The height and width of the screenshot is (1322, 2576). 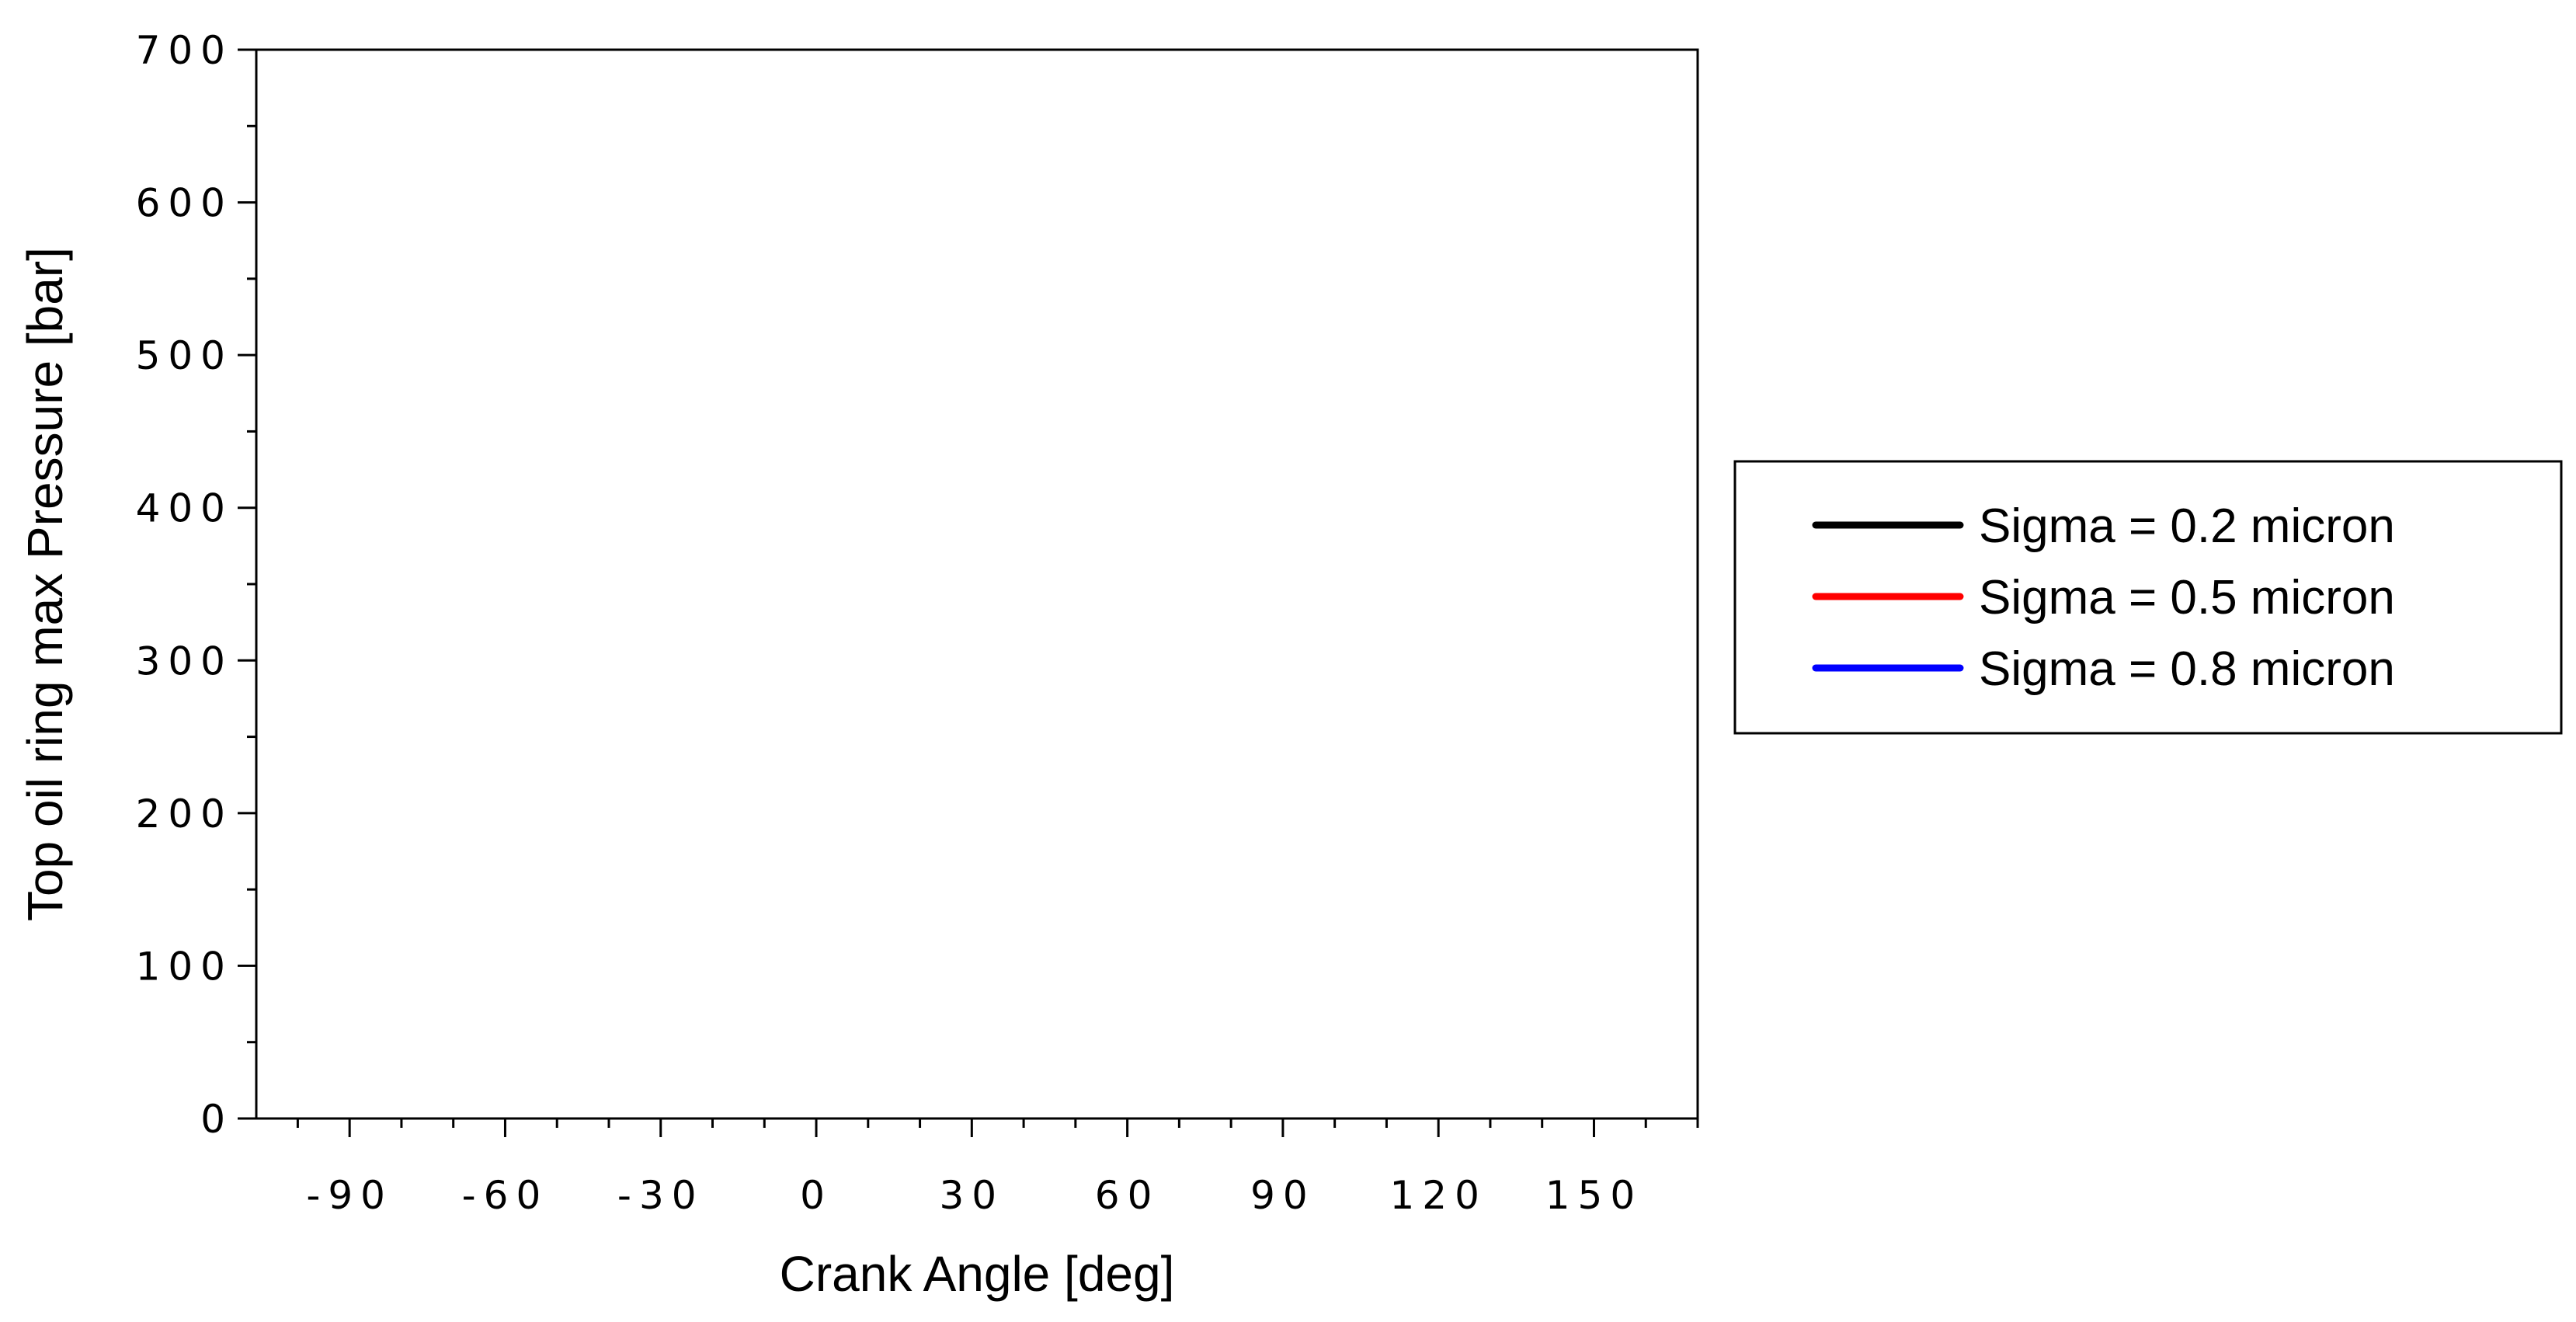 What do you see at coordinates (2187, 526) in the screenshot?
I see `legend-label-1: Sigma = 0.2 micron` at bounding box center [2187, 526].